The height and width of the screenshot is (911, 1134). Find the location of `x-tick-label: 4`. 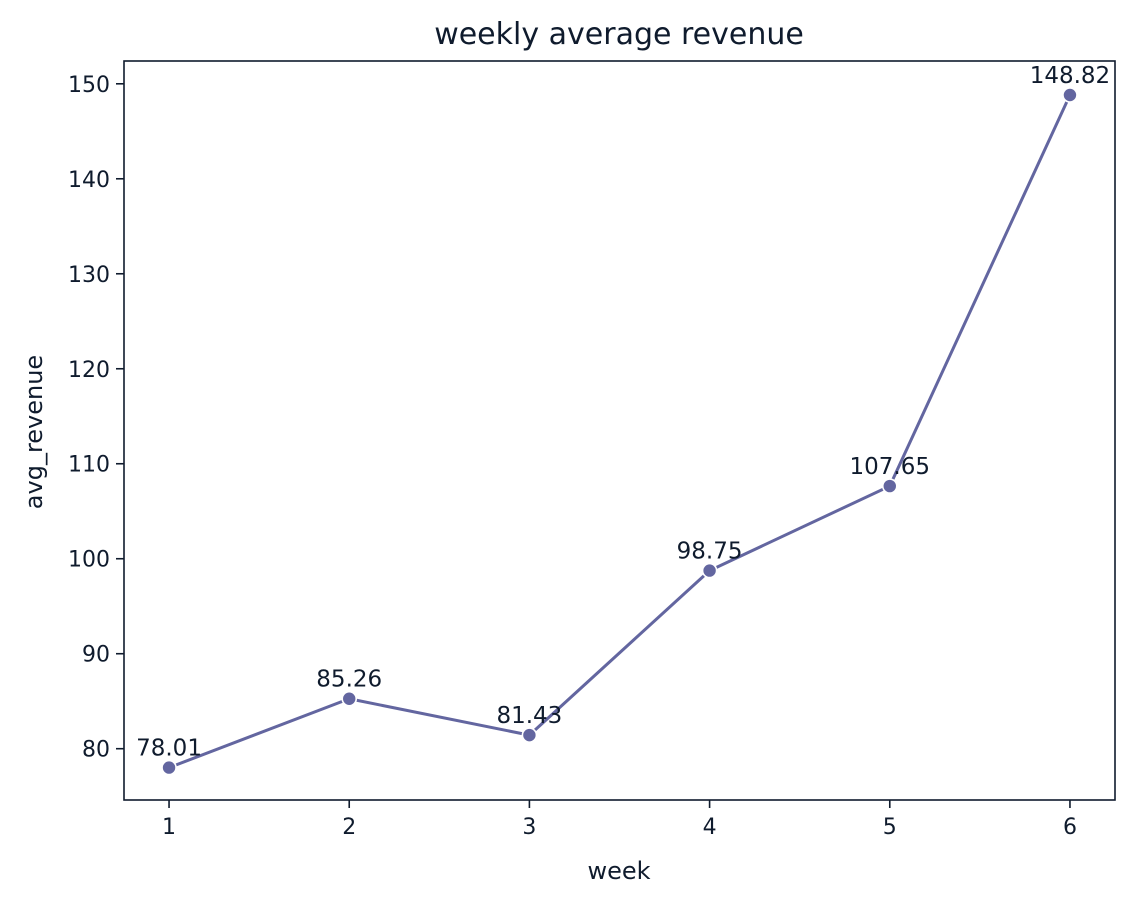

x-tick-label: 4 is located at coordinates (710, 827).